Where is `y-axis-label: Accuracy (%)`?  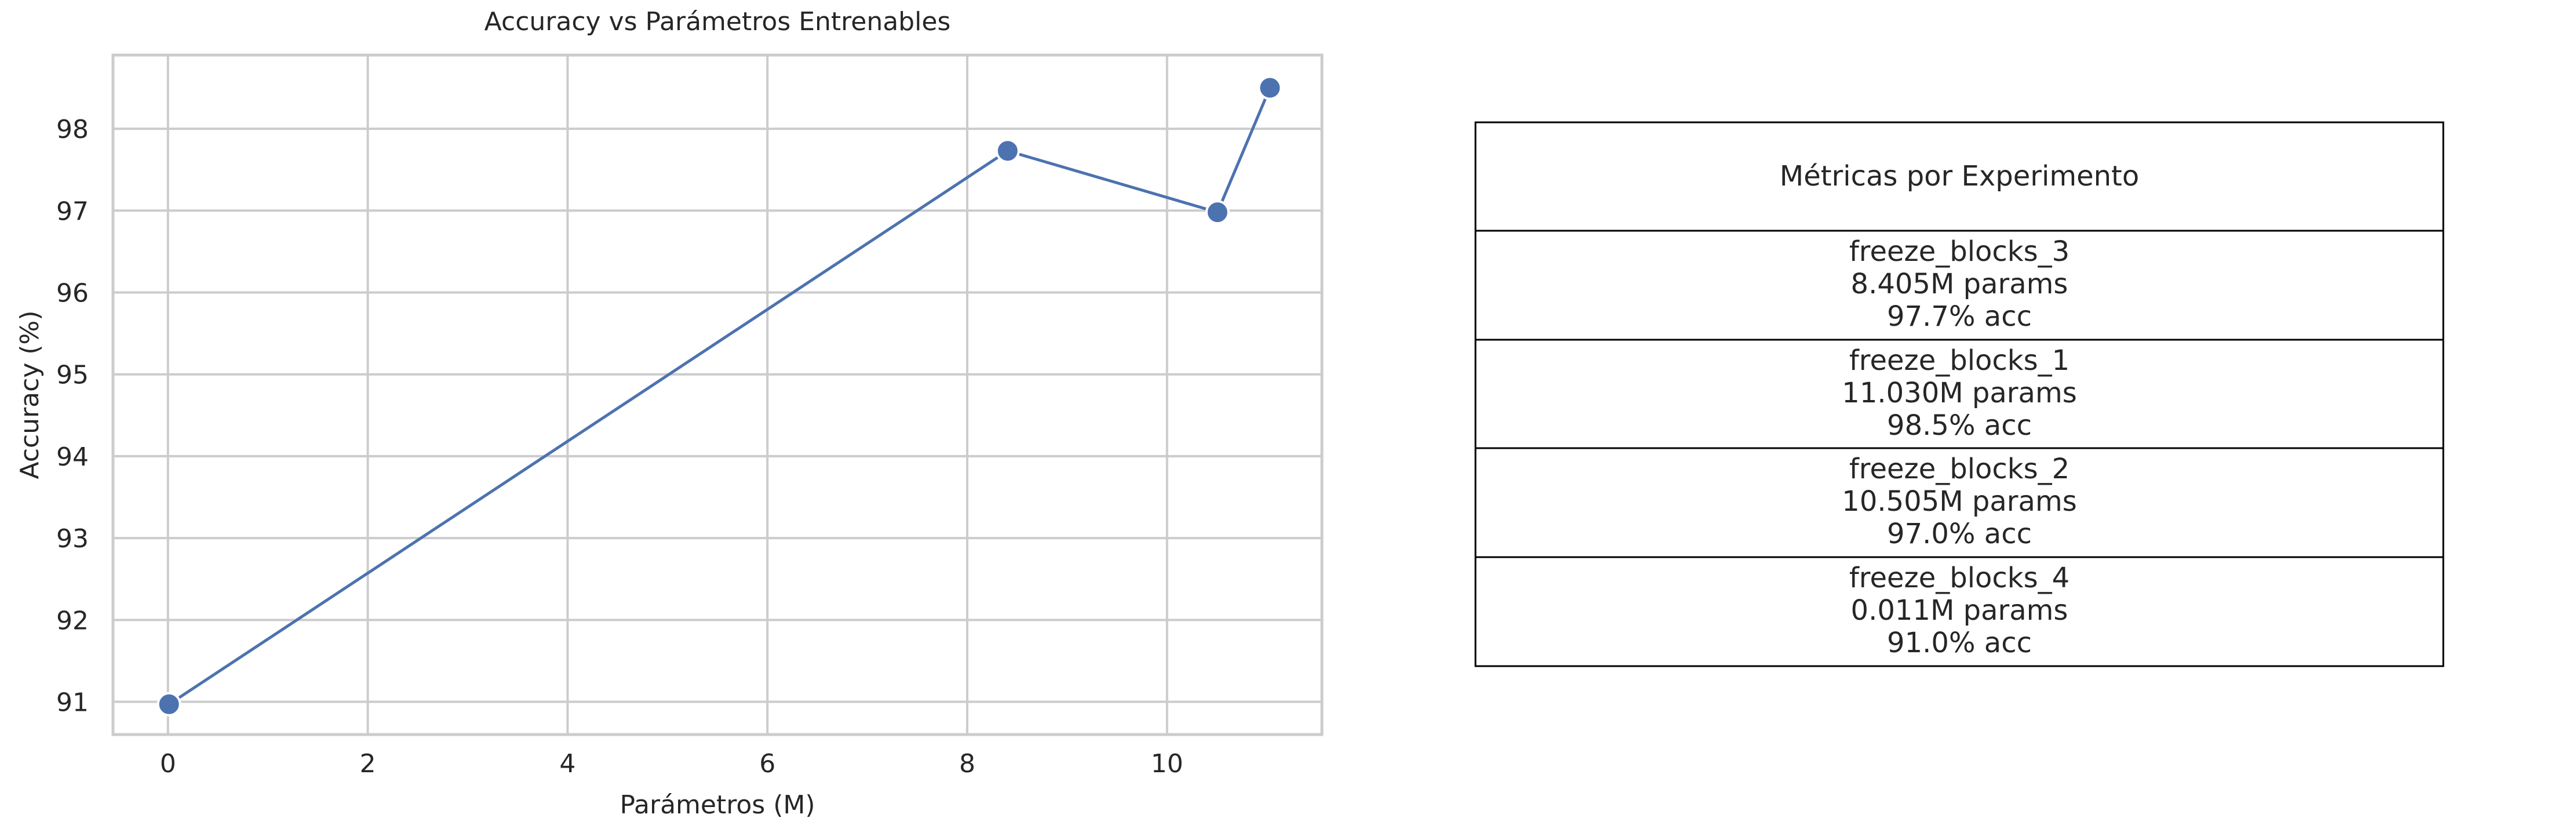 y-axis-label: Accuracy (%) is located at coordinates (30, 394).